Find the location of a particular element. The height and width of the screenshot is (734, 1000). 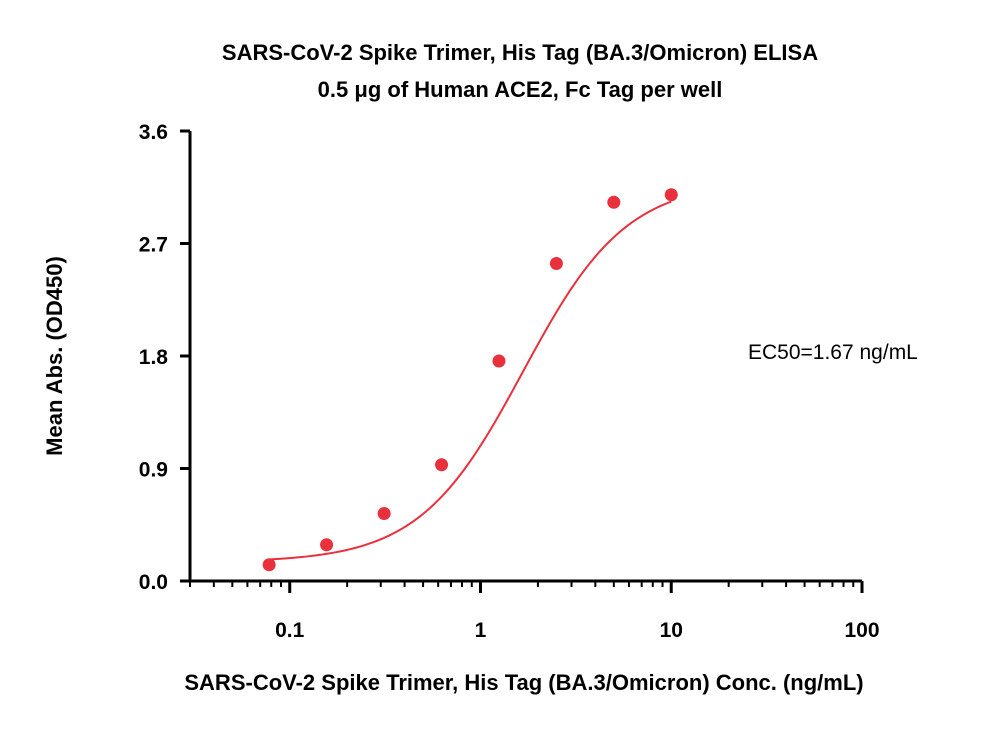

y-tick-label: 0.0 is located at coordinates (153, 582).